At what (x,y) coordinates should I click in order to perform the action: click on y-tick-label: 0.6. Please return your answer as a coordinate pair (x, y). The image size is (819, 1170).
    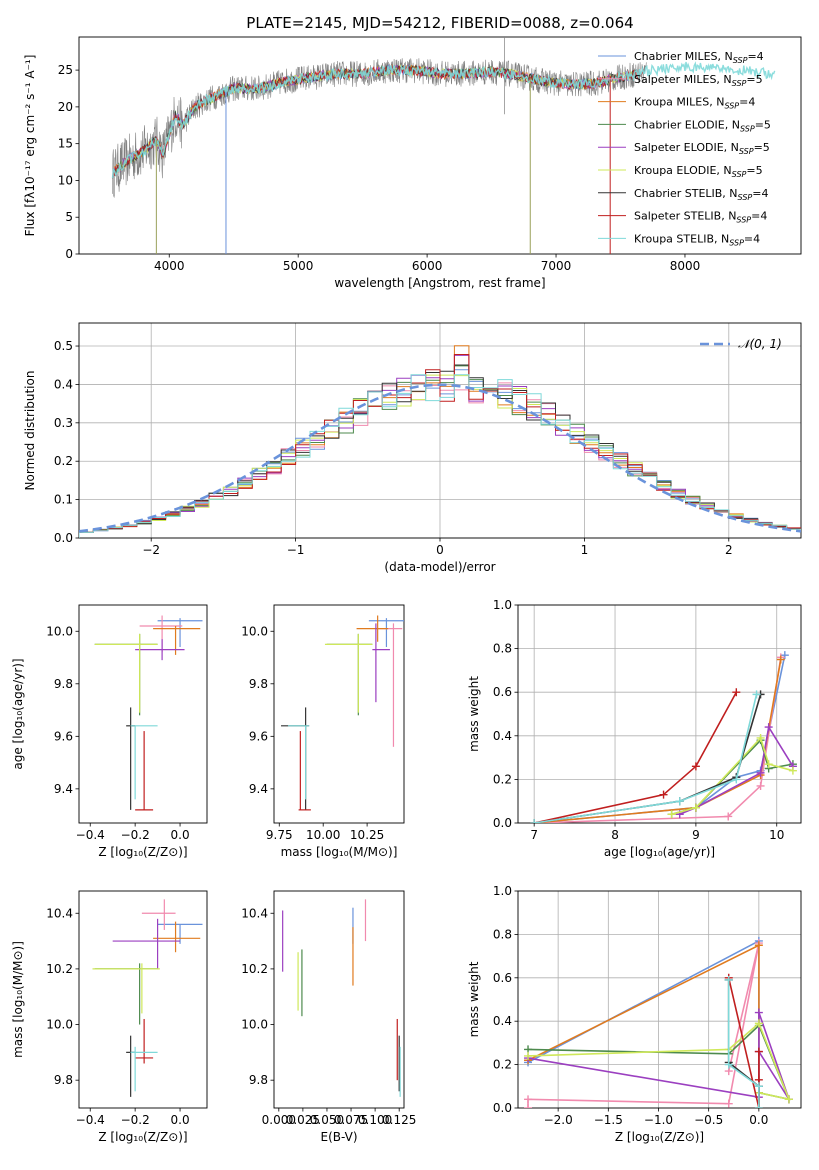
    Looking at the image, I should click on (502, 978).